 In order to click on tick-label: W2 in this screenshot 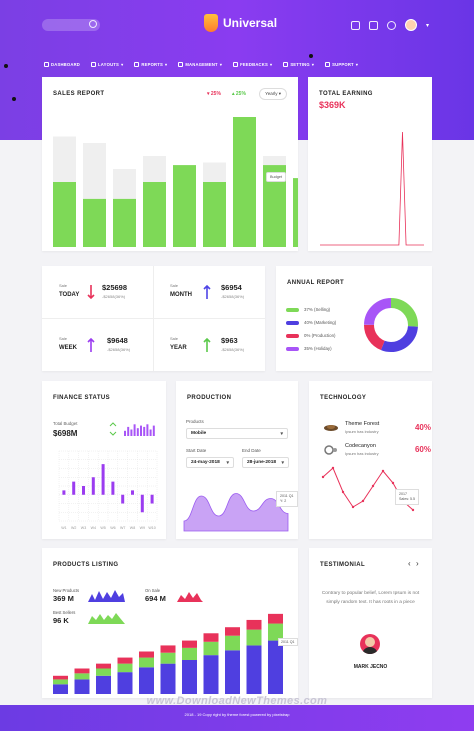, I will do `click(73, 528)`.